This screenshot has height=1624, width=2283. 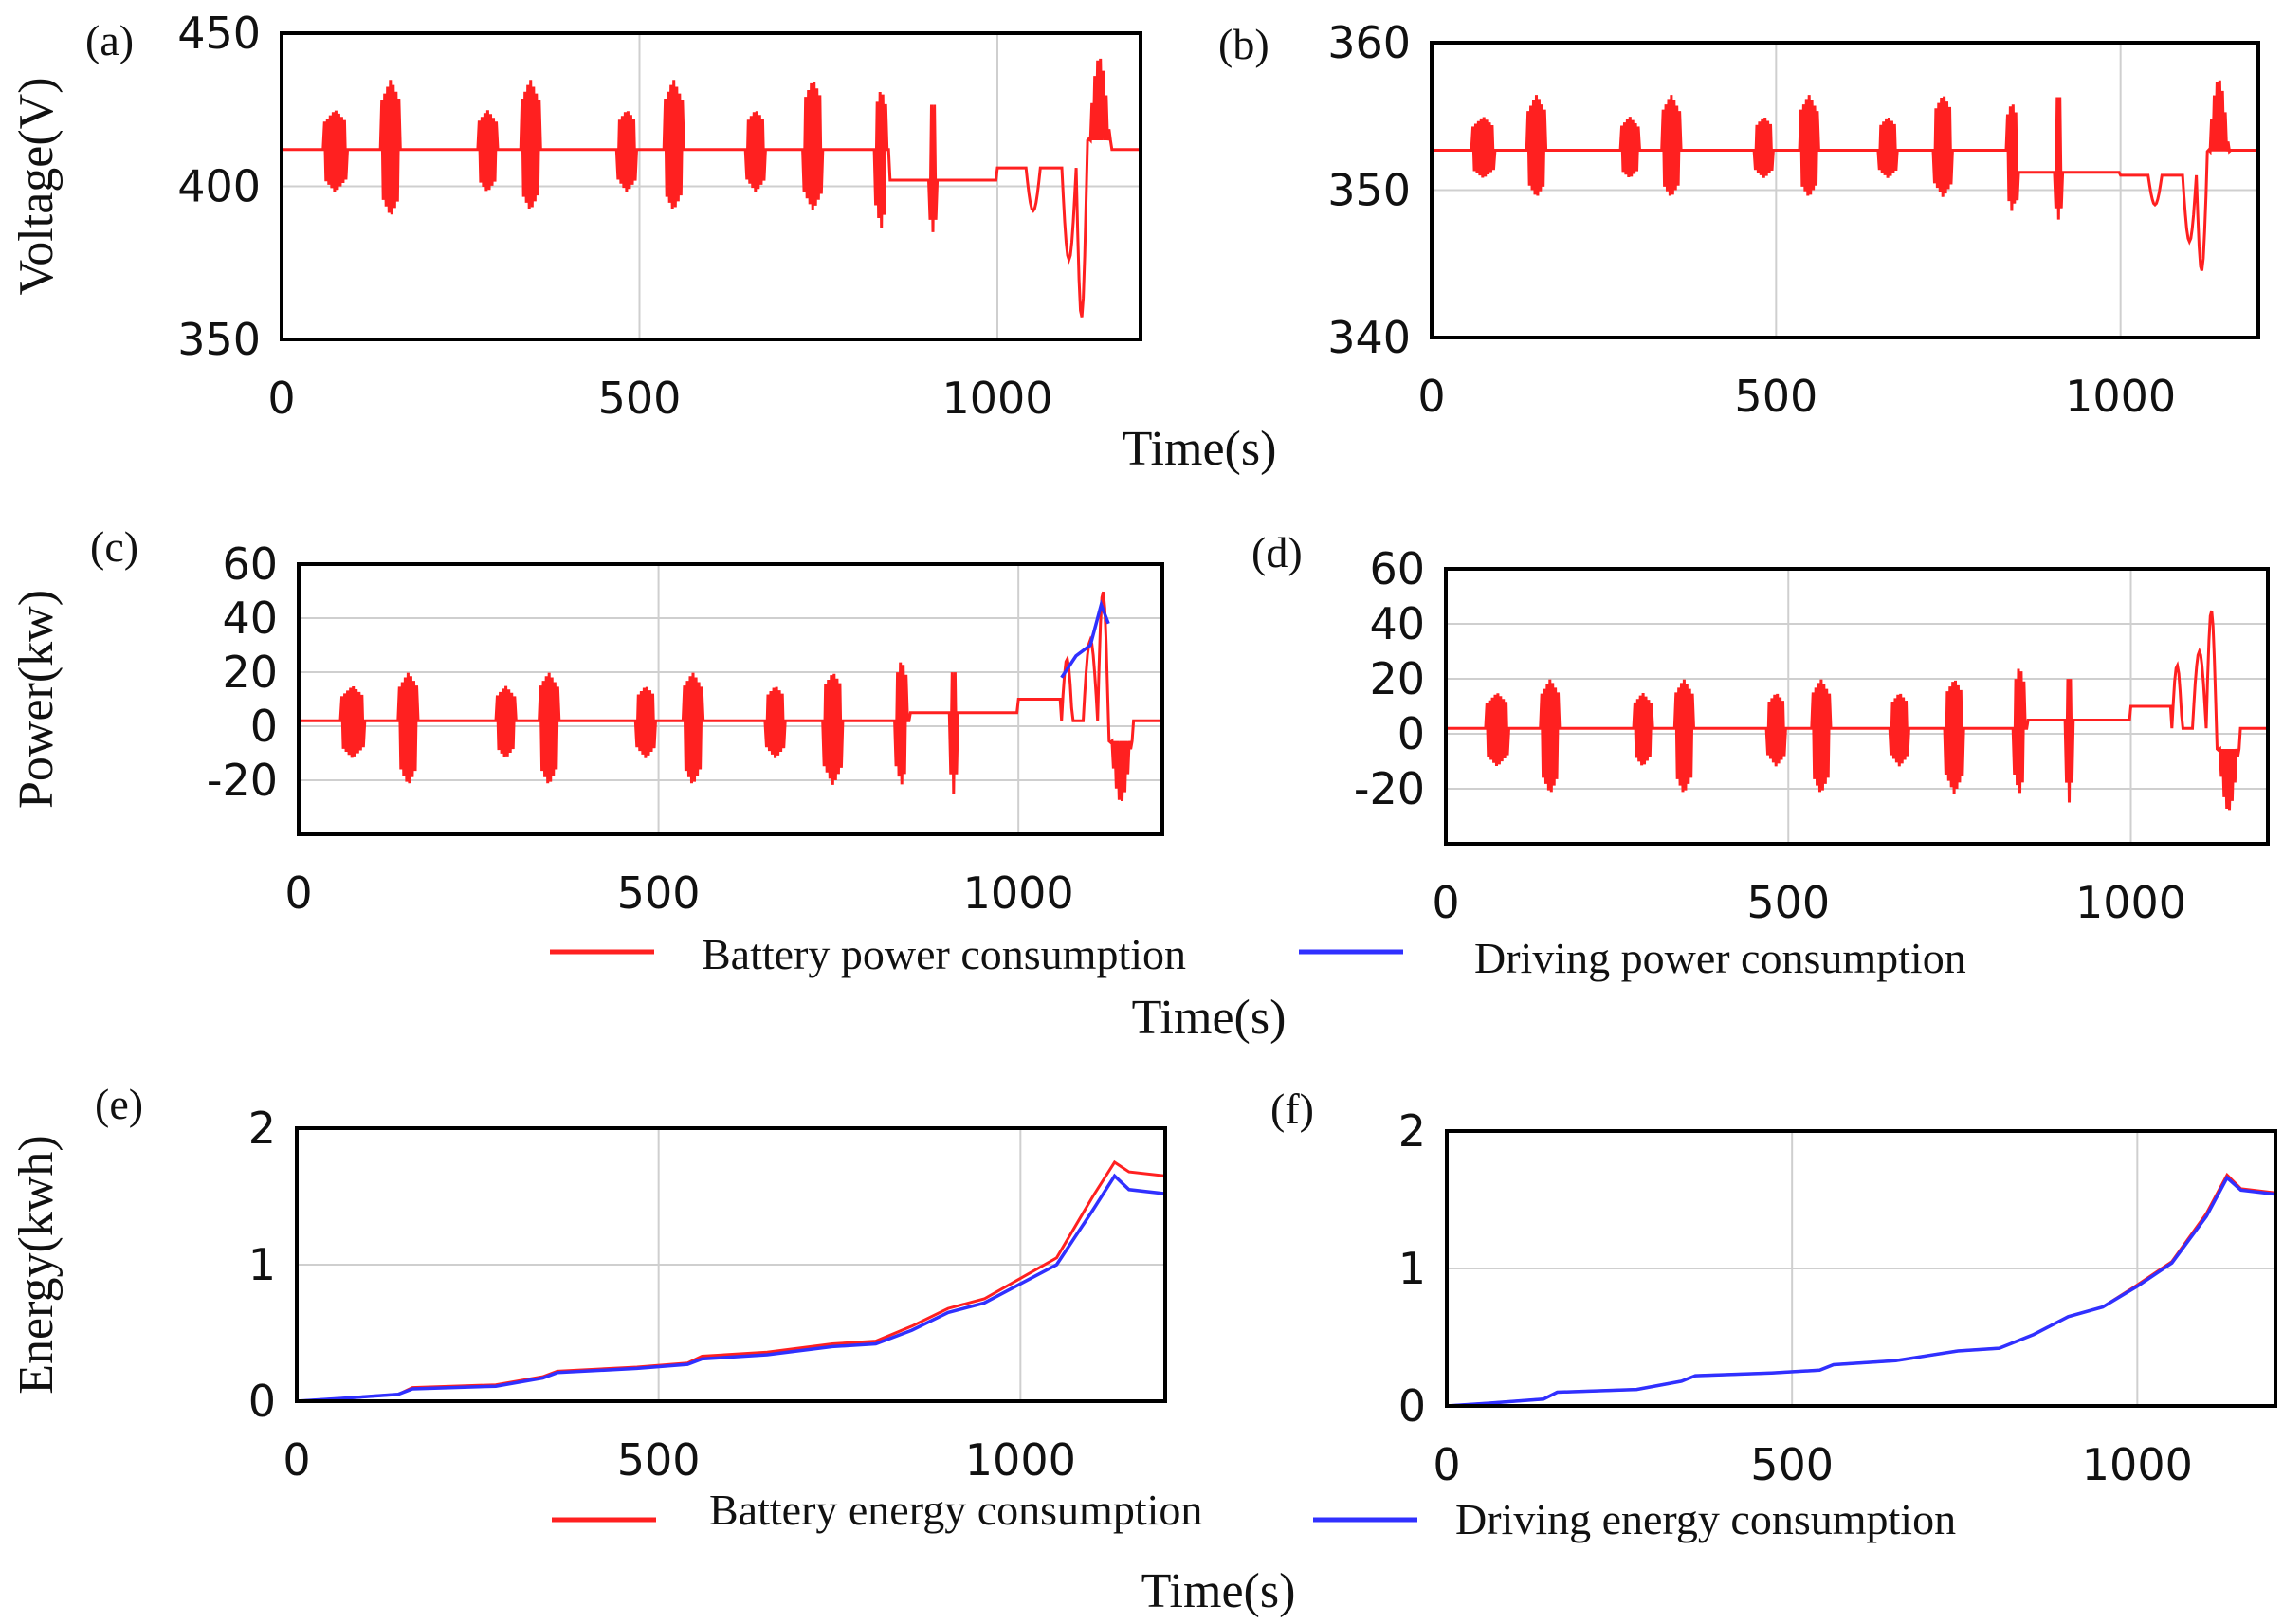 What do you see at coordinates (1244, 44) in the screenshot?
I see `panel-label: (b)` at bounding box center [1244, 44].